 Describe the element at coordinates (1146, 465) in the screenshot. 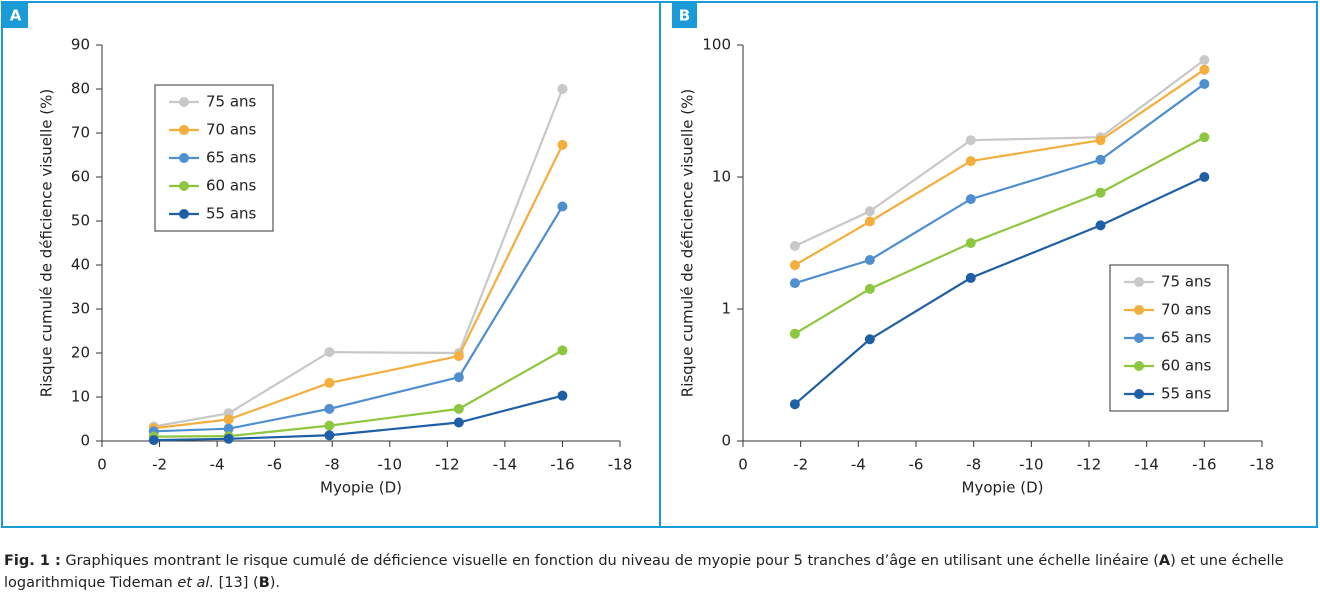

I see `x-tick-label: -14` at that location.